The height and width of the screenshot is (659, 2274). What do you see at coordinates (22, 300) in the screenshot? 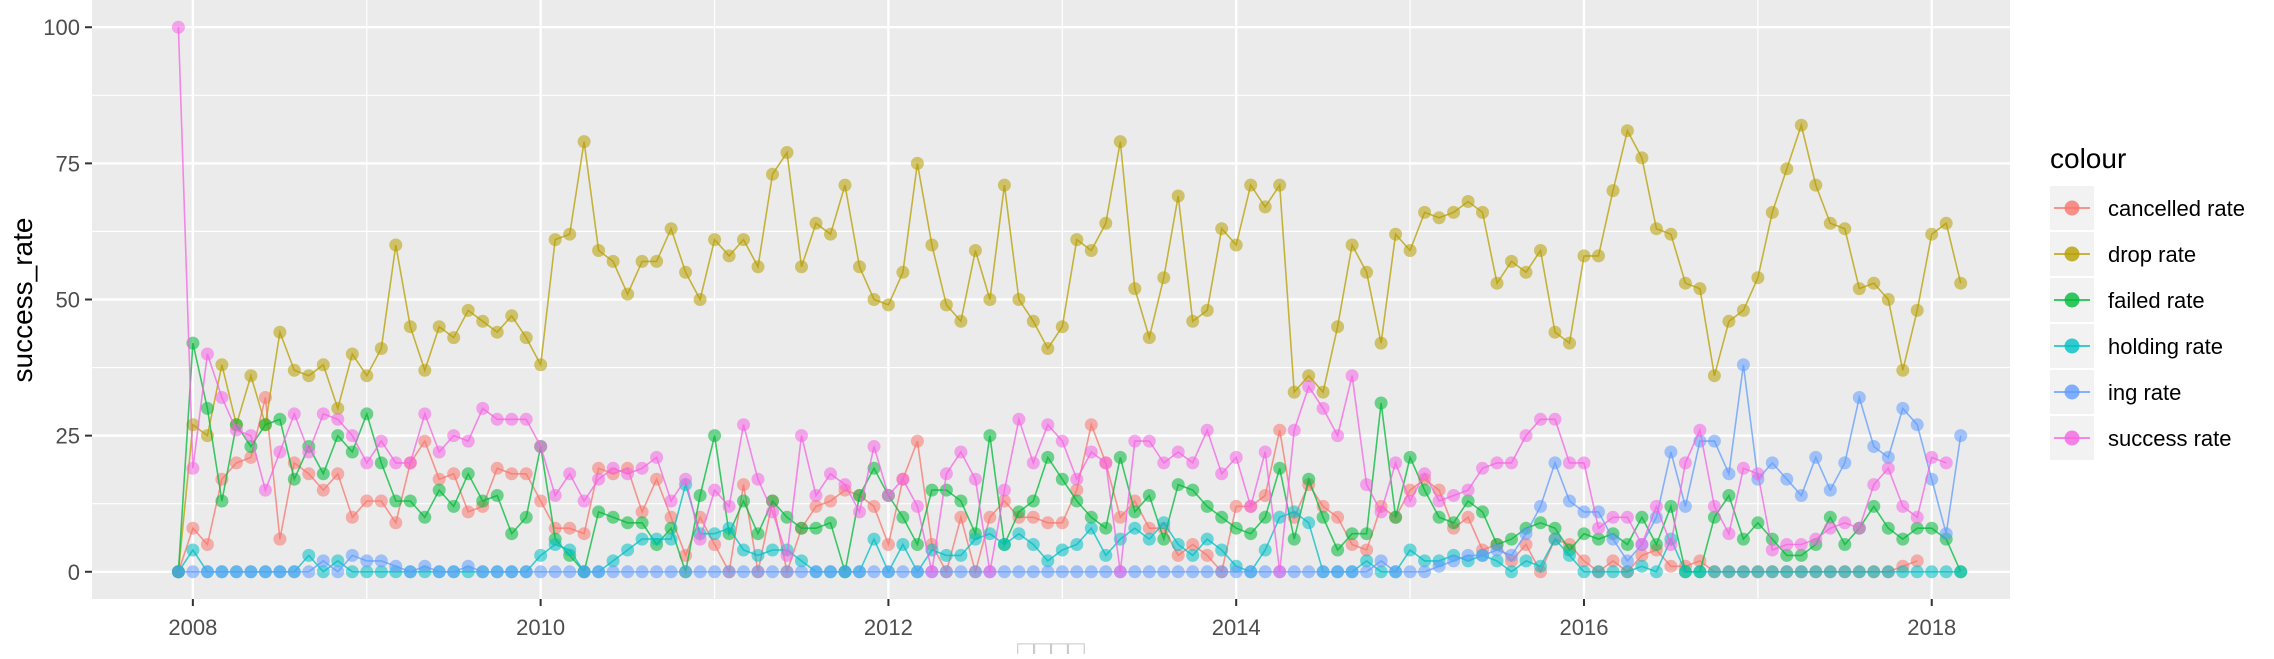
I see `y-axis-title: success_rate` at bounding box center [22, 300].